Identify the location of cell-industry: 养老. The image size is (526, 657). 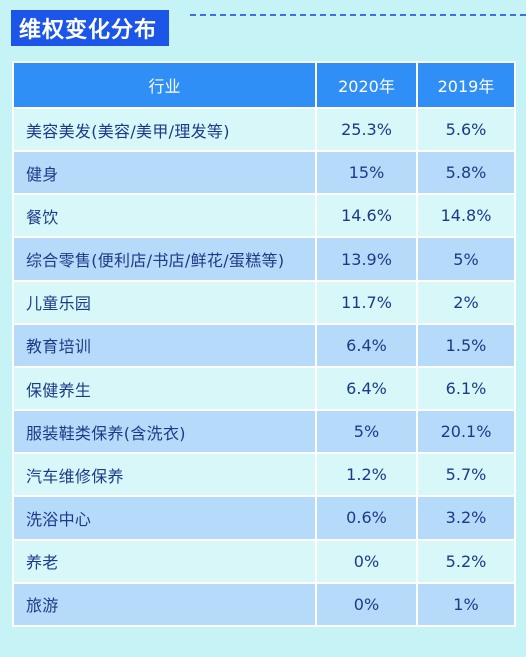
(164, 561).